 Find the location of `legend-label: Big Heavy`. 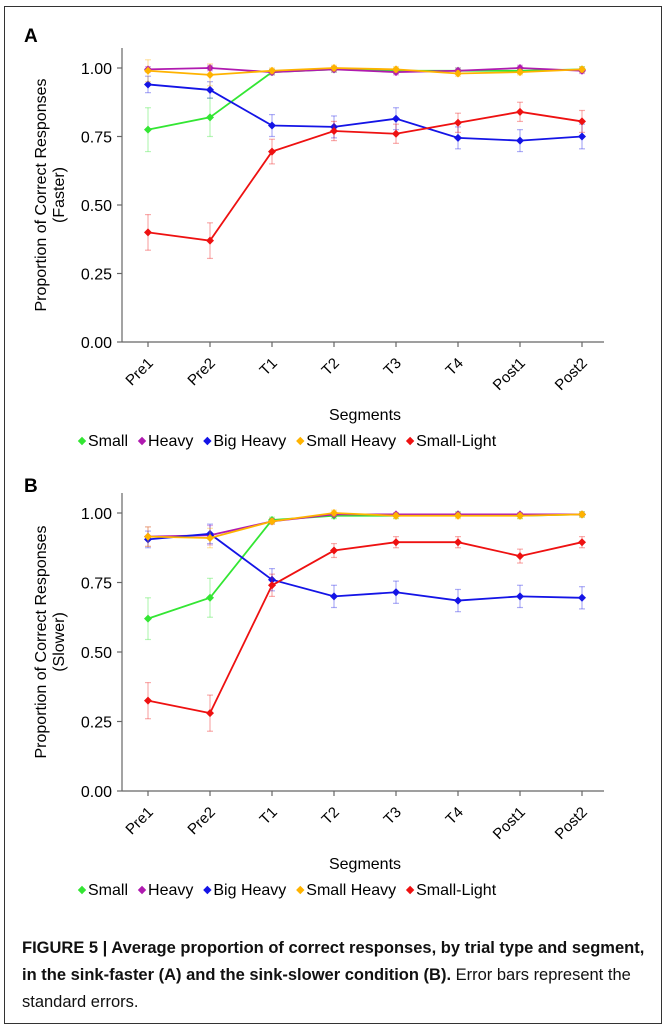

legend-label: Big Heavy is located at coordinates (249, 890).